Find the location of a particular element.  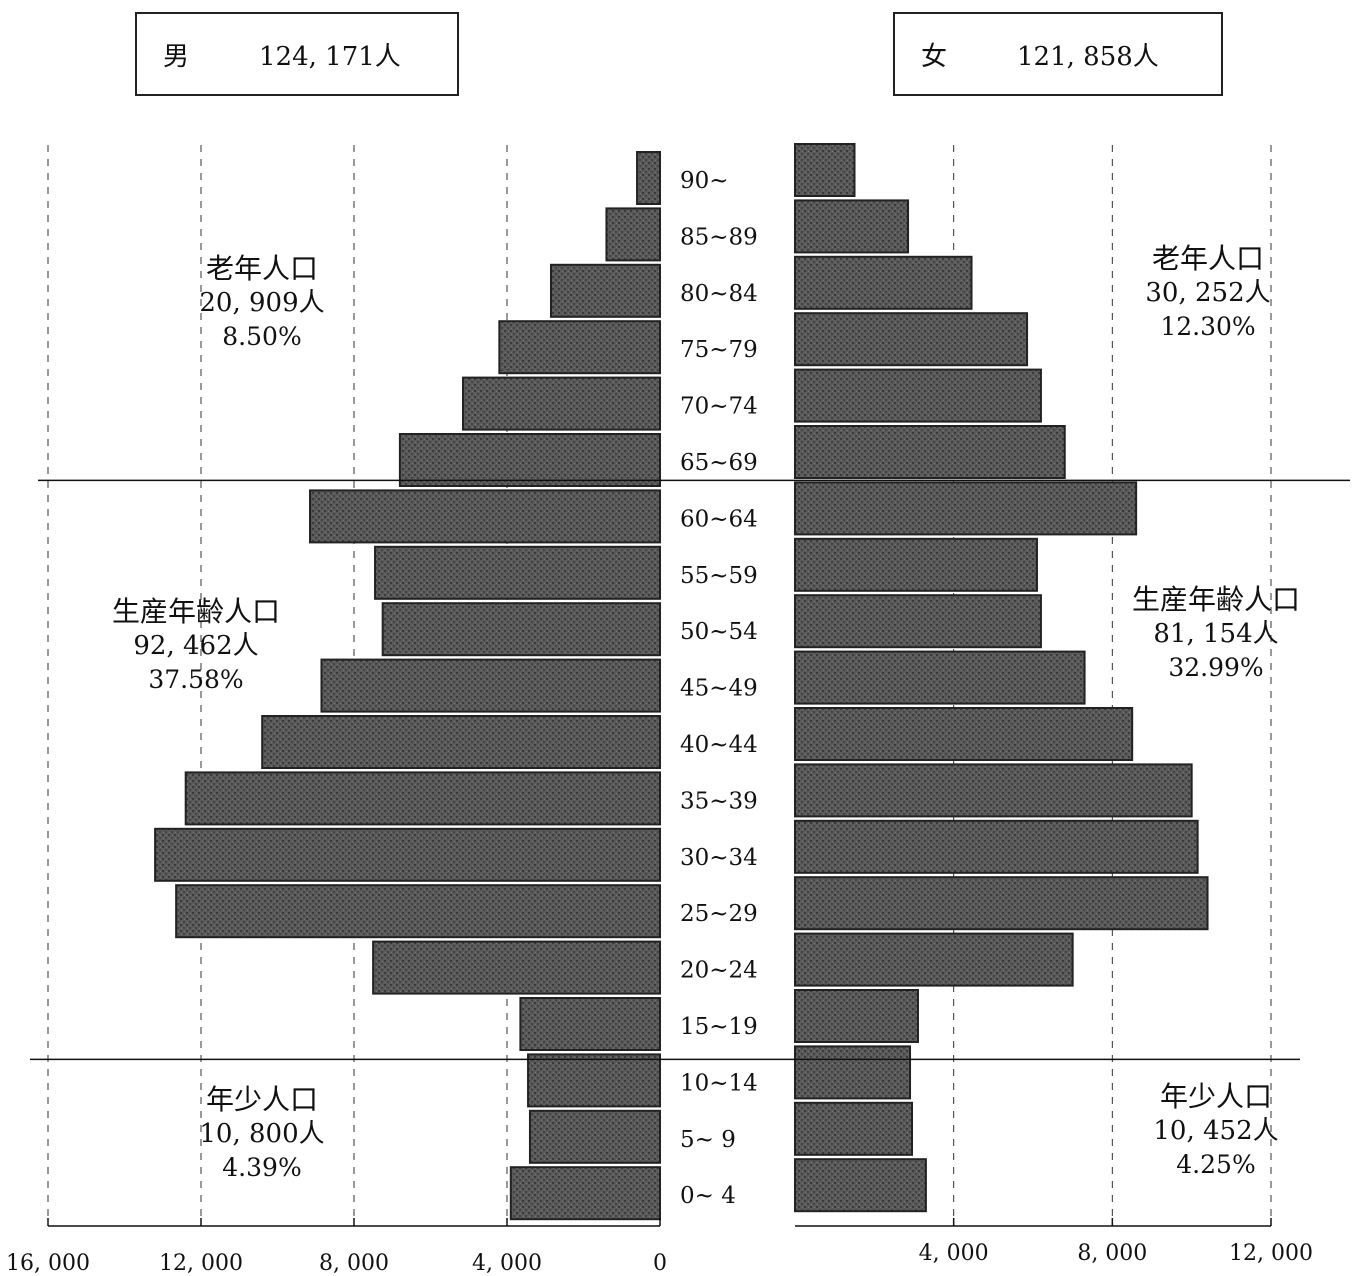

age-label: 25~29 is located at coordinates (719, 914).